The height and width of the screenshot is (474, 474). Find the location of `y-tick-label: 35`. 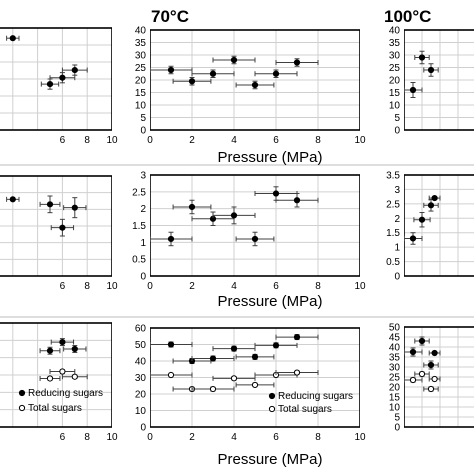

y-tick-label: 35 is located at coordinates (141, 43).